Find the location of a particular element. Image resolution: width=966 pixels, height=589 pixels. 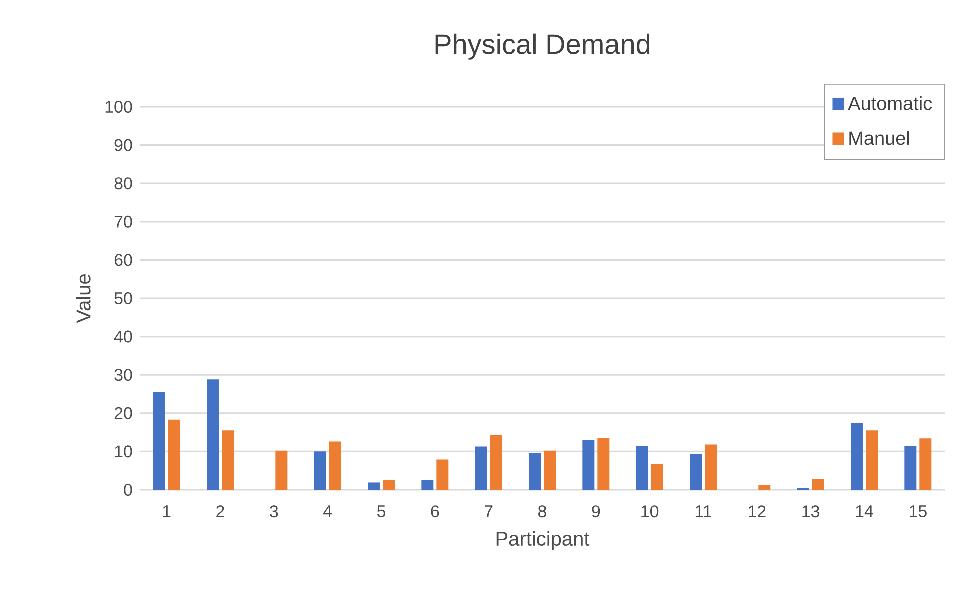

legend-label: Manuel is located at coordinates (880, 138).